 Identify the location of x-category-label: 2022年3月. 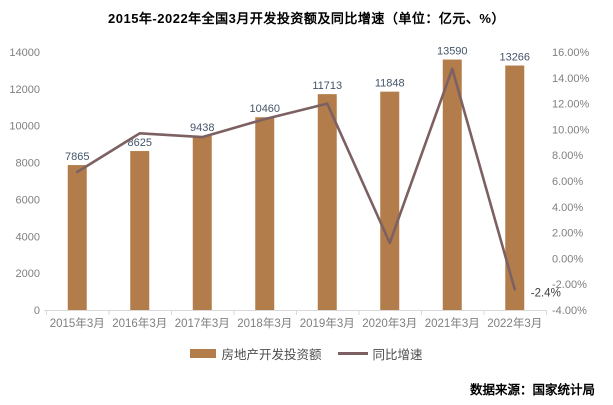
(514, 323).